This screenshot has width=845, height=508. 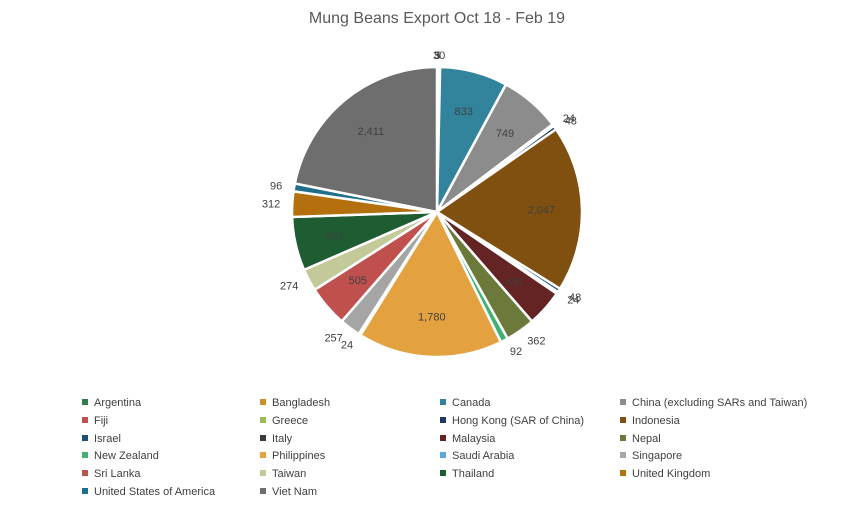 I want to click on legend-item-thailand: Thailand, so click(x=467, y=474).